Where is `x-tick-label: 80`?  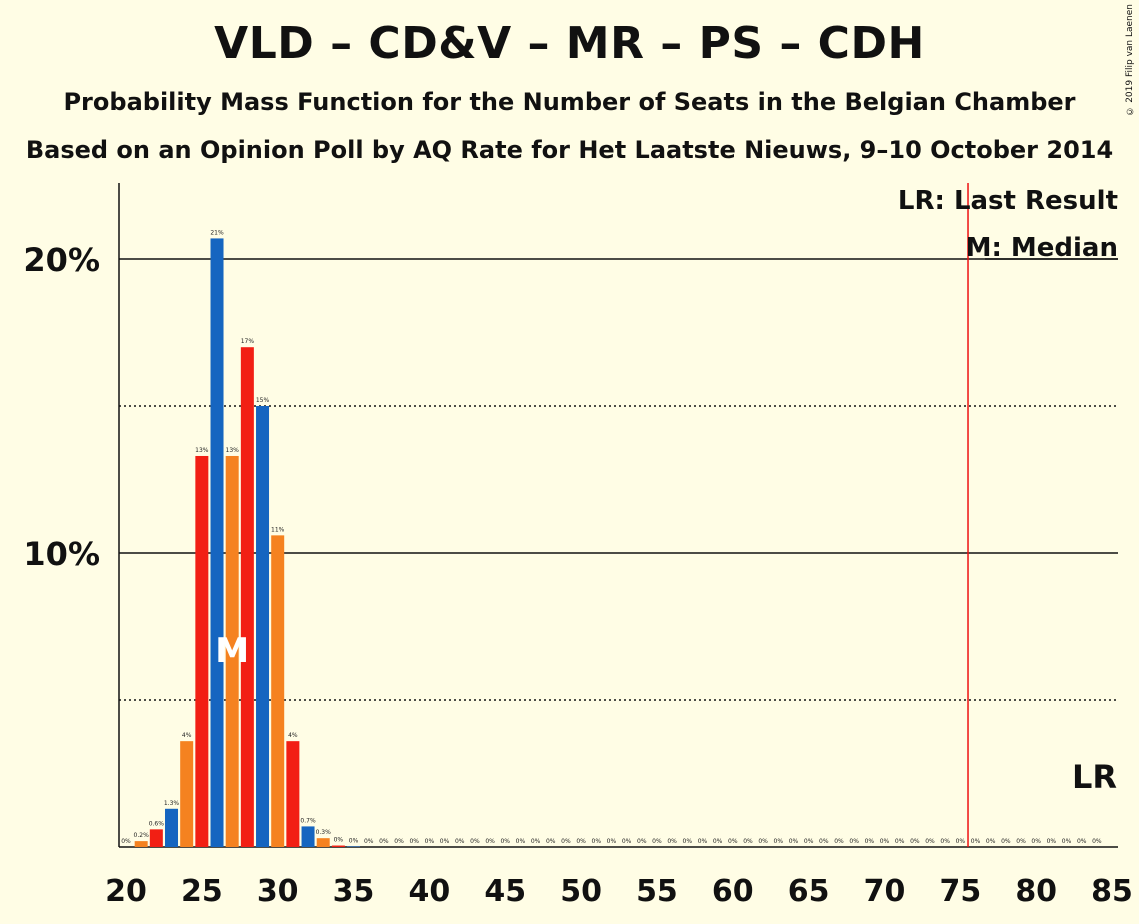
x-tick-label: 80 is located at coordinates (1036, 891).